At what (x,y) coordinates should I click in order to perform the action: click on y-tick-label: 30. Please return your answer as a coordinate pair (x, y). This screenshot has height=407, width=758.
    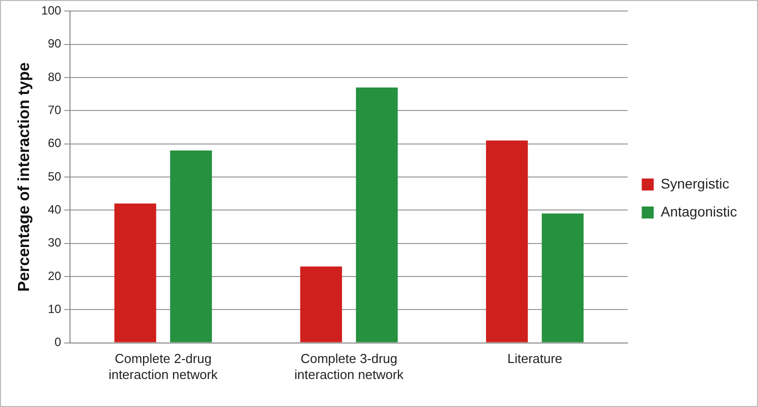
    Looking at the image, I should click on (55, 243).